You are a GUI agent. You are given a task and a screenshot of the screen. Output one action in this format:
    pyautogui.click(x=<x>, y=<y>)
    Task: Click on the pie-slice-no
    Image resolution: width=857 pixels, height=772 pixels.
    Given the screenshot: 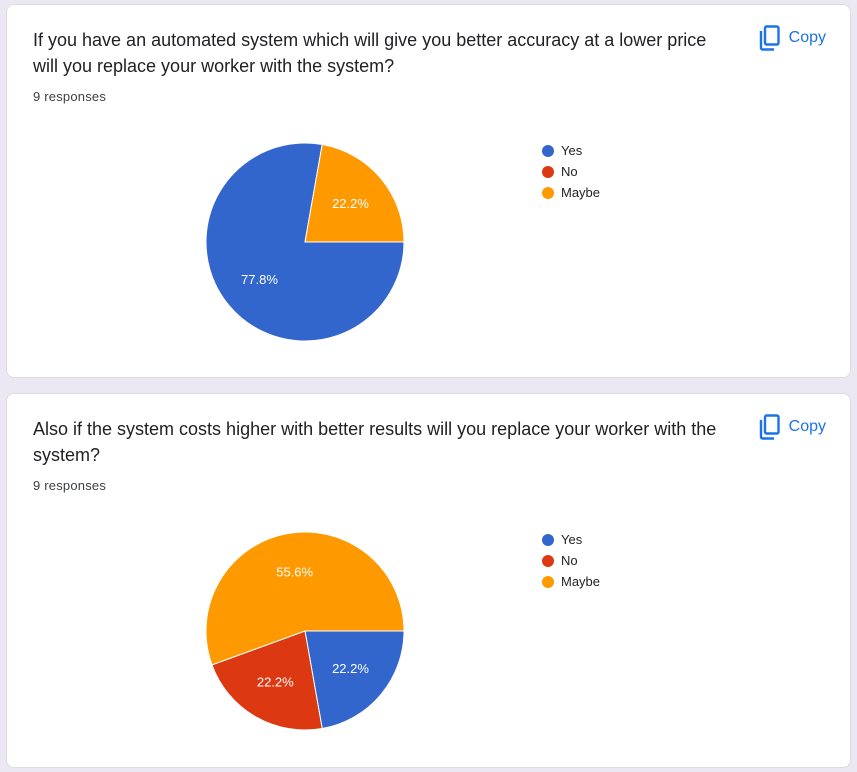 What is the action you would take?
    pyautogui.click(x=267, y=680)
    